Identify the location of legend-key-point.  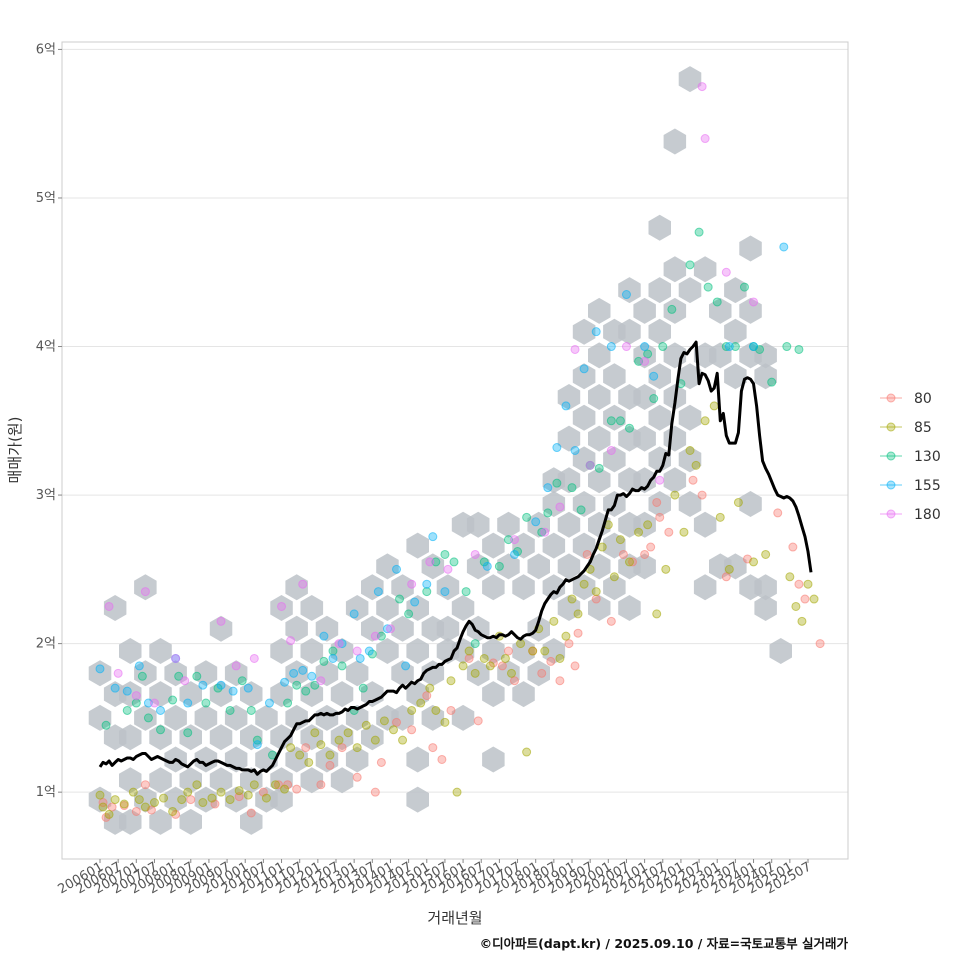
(891, 456).